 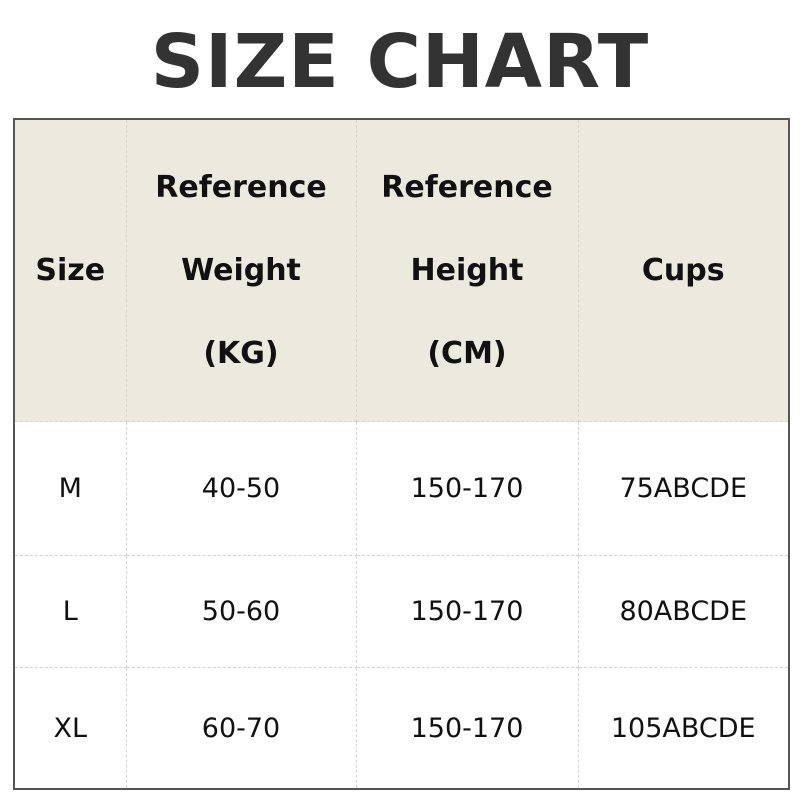 What do you see at coordinates (241, 611) in the screenshot?
I see `cell-weight: 50-60` at bounding box center [241, 611].